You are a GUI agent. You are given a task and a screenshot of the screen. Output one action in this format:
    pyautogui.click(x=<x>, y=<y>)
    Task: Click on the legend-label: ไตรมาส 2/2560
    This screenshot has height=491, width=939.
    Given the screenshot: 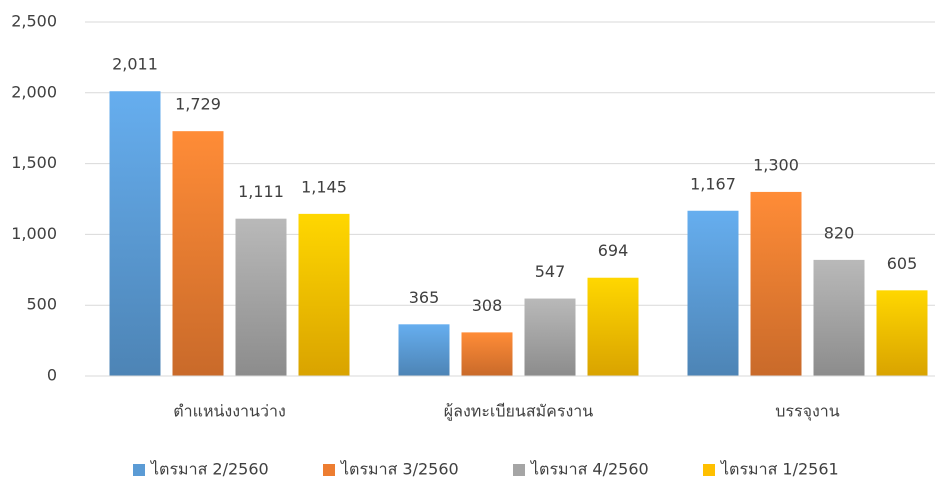 What is the action you would take?
    pyautogui.click(x=209, y=469)
    